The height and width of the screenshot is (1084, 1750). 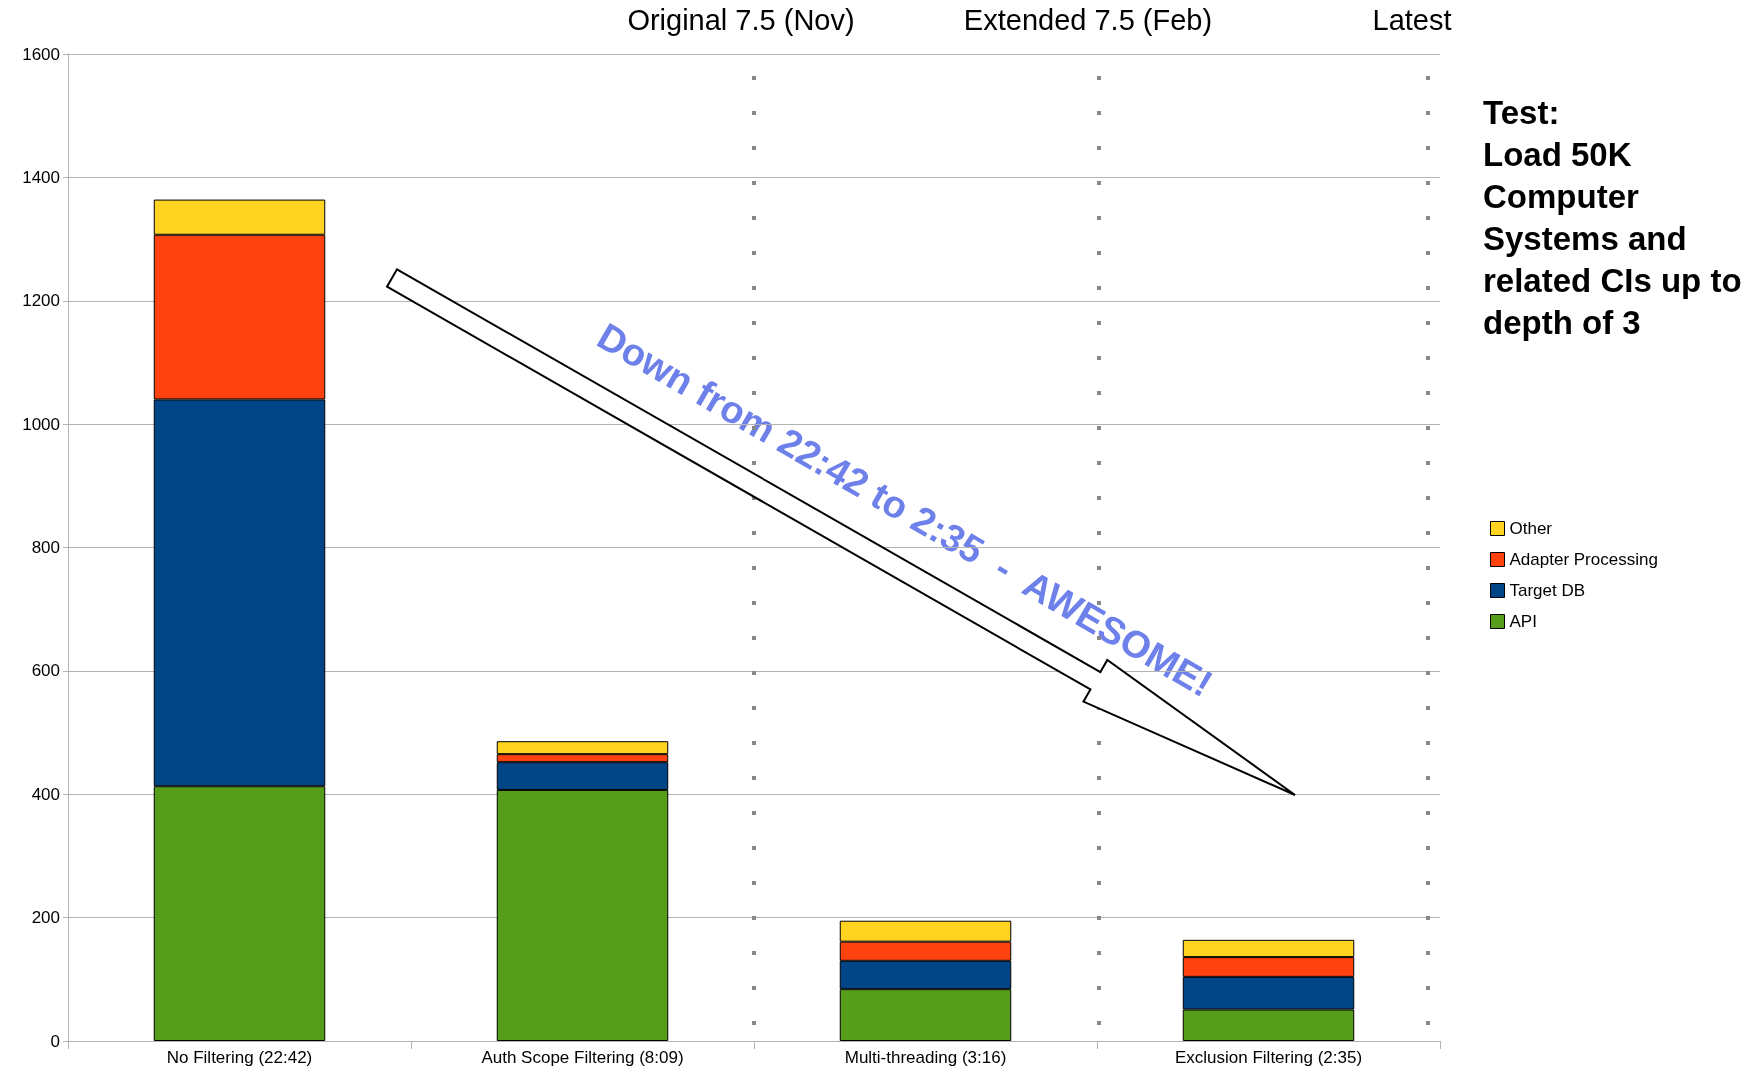 What do you see at coordinates (1583, 559) in the screenshot?
I see `legend-label: Adapter Processing` at bounding box center [1583, 559].